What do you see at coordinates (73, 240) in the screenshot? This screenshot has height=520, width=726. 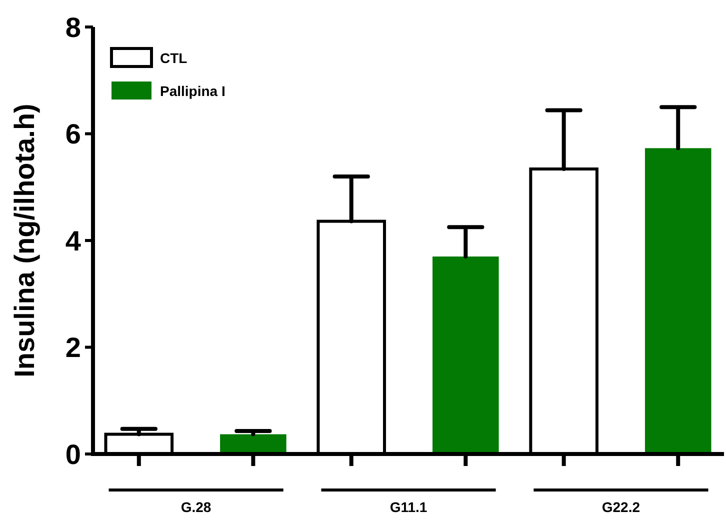 I see `y-tick-label: 4` at bounding box center [73, 240].